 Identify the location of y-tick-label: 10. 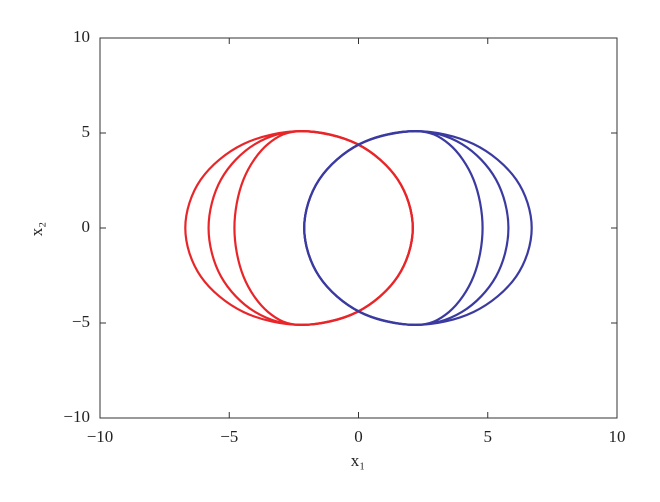
(81, 36).